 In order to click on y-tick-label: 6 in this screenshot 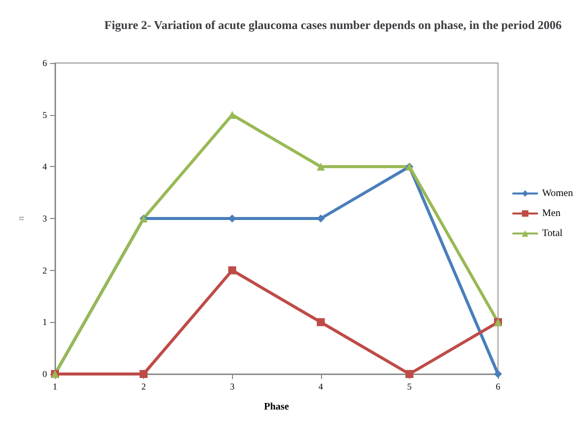, I will do `click(45, 63)`.